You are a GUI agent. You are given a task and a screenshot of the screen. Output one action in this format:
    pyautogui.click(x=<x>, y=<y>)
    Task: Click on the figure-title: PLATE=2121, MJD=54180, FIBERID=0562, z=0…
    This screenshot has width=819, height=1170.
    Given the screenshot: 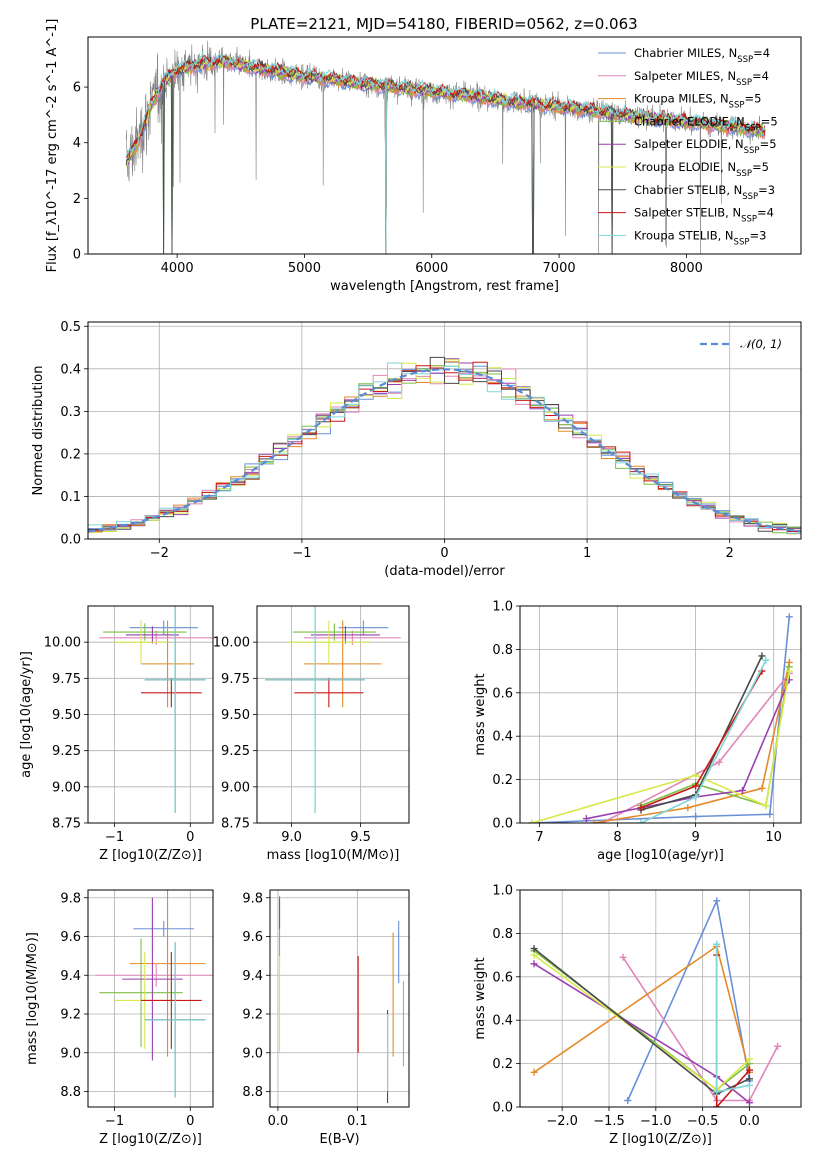 What is the action you would take?
    pyautogui.click(x=443, y=24)
    